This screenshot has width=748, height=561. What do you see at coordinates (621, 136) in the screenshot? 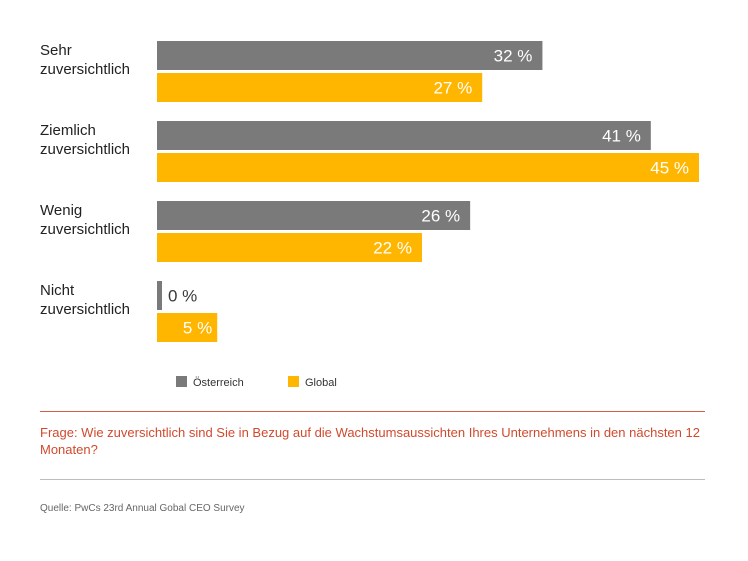
I see `data-label: 41 %` at bounding box center [621, 136].